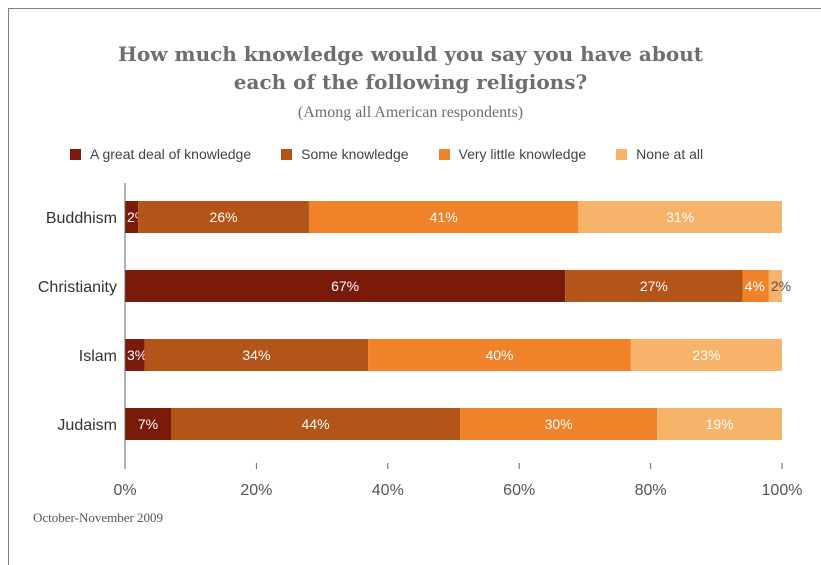  What do you see at coordinates (171, 154) in the screenshot?
I see `legend-label: A great deal of knowledge` at bounding box center [171, 154].